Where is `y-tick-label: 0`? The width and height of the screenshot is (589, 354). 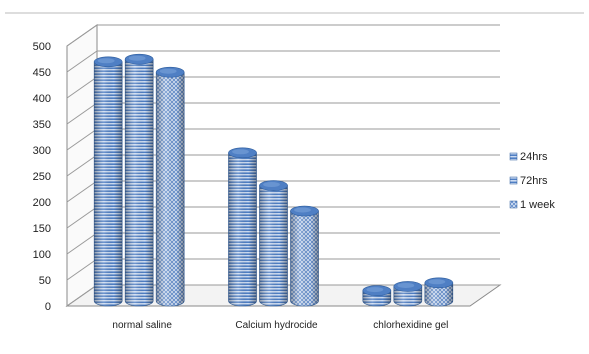
y-tick-label: 0 is located at coordinates (48, 307).